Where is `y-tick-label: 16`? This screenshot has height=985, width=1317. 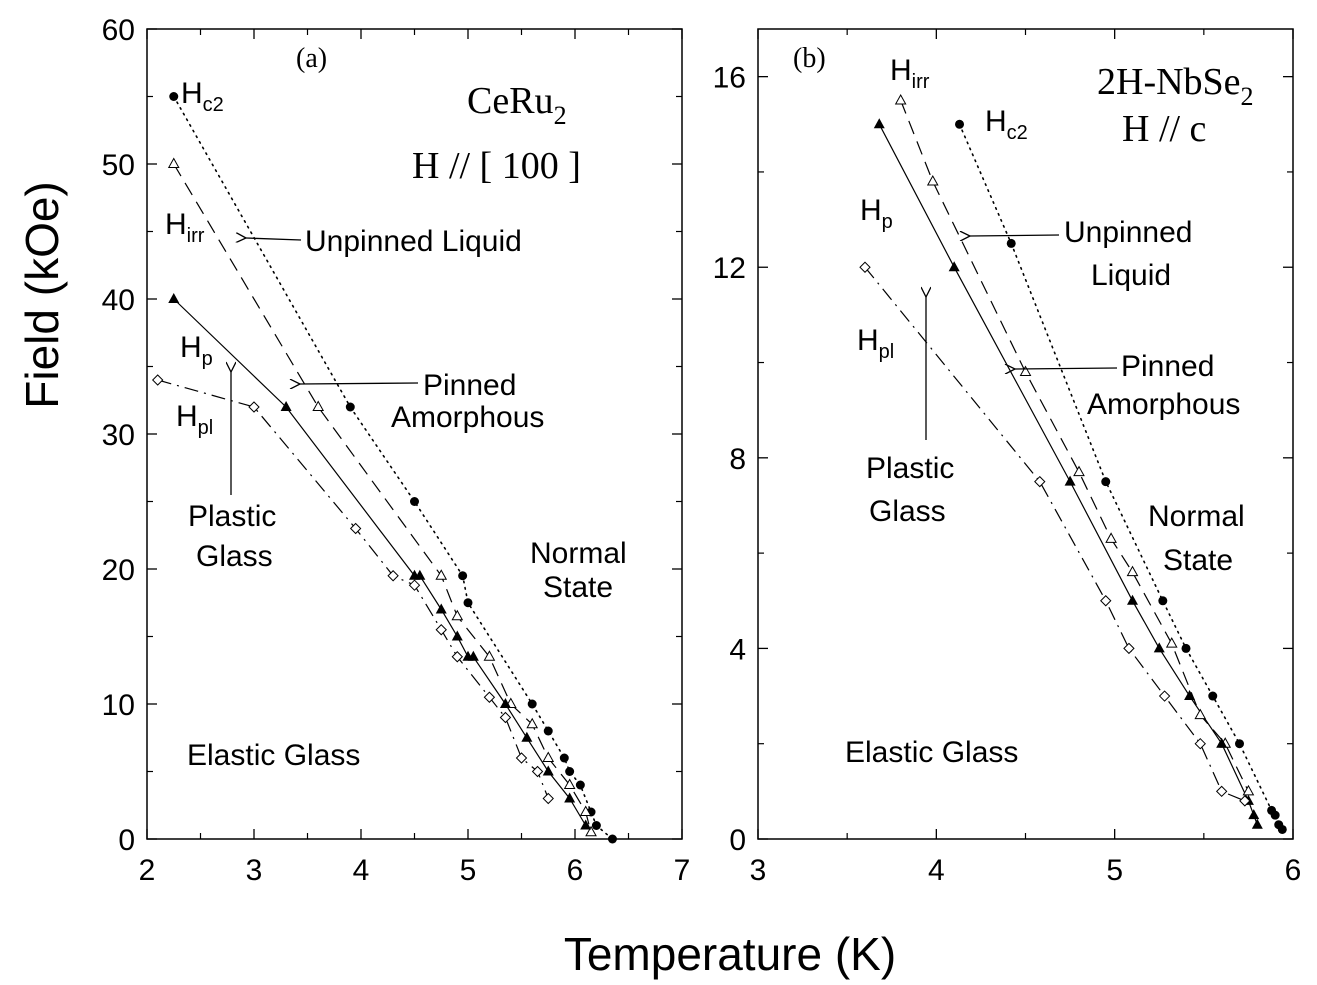 y-tick-label: 16 is located at coordinates (729, 78).